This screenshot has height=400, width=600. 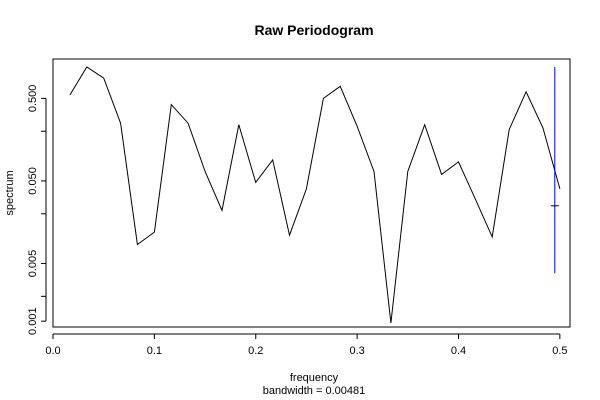 What do you see at coordinates (313, 30) in the screenshot?
I see `chart-title: Raw Periodogram` at bounding box center [313, 30].